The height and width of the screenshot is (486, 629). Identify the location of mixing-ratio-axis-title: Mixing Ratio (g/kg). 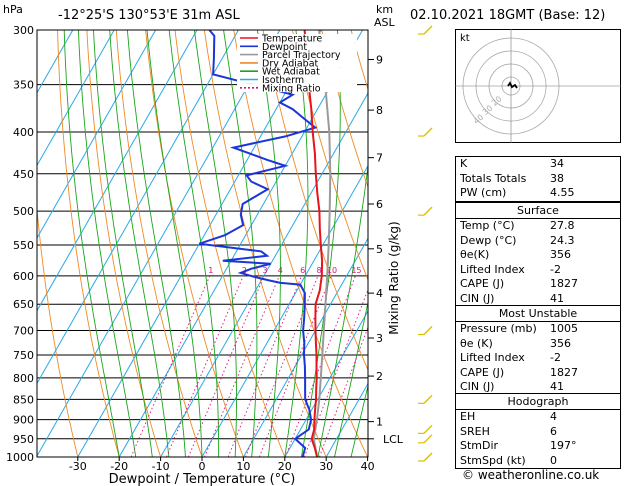
(394, 277).